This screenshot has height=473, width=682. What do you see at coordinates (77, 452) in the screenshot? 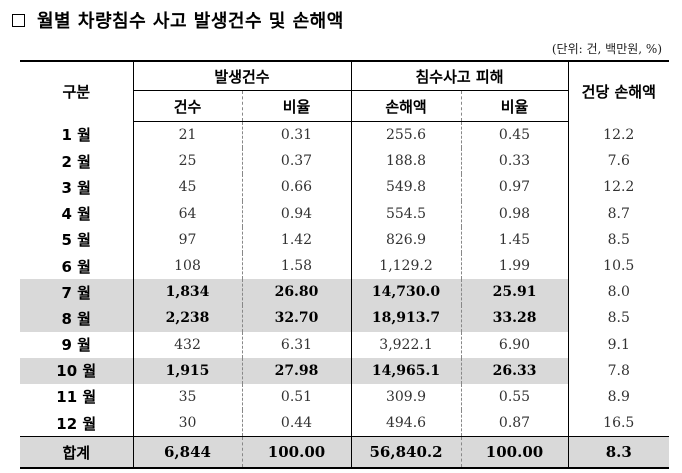
I see `total-month: 합계` at bounding box center [77, 452].